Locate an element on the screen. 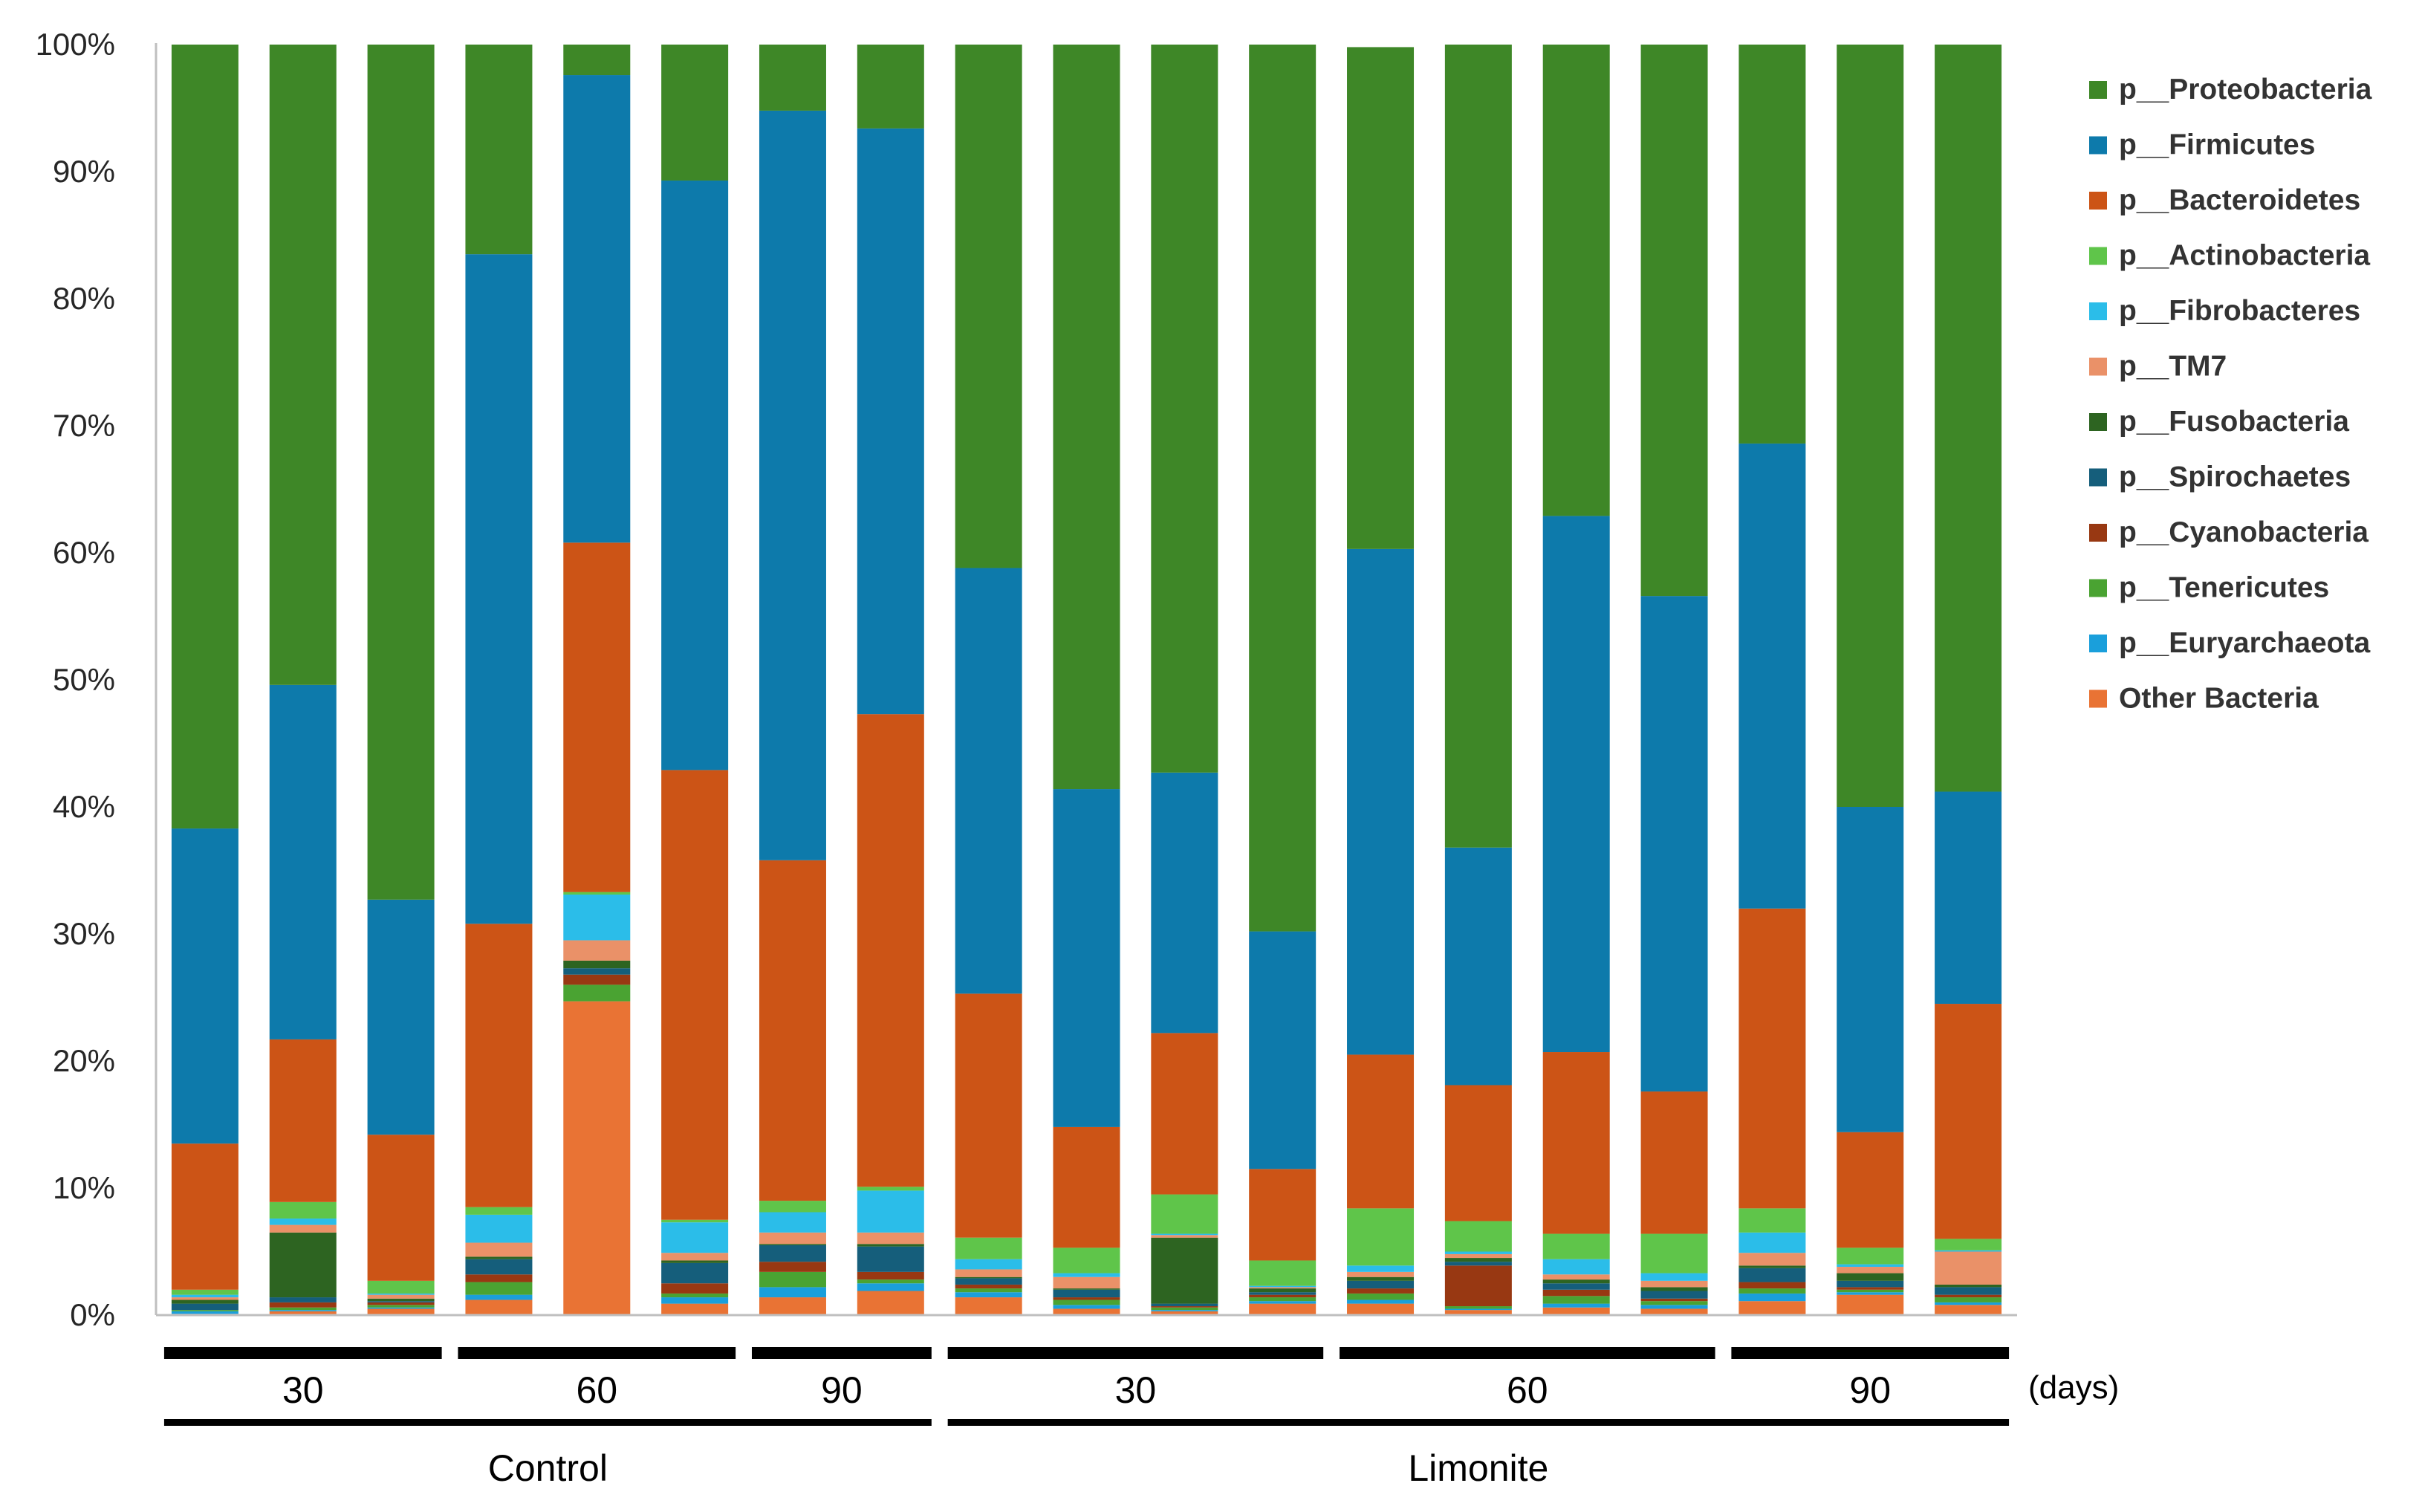  bar-2-p-fibrobacteres-segment is located at coordinates (303, 1222).